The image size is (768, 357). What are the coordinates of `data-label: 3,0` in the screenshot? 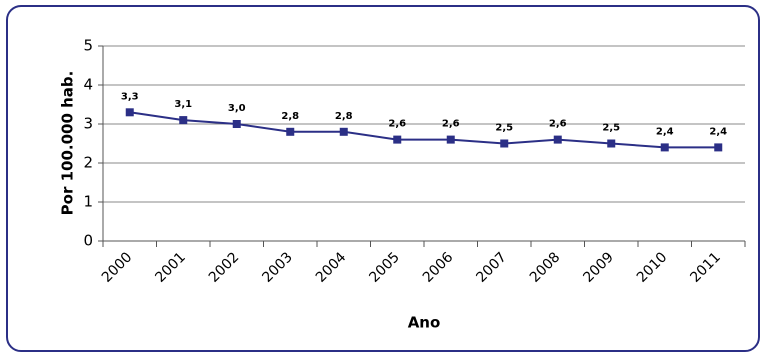 It's located at (237, 108).